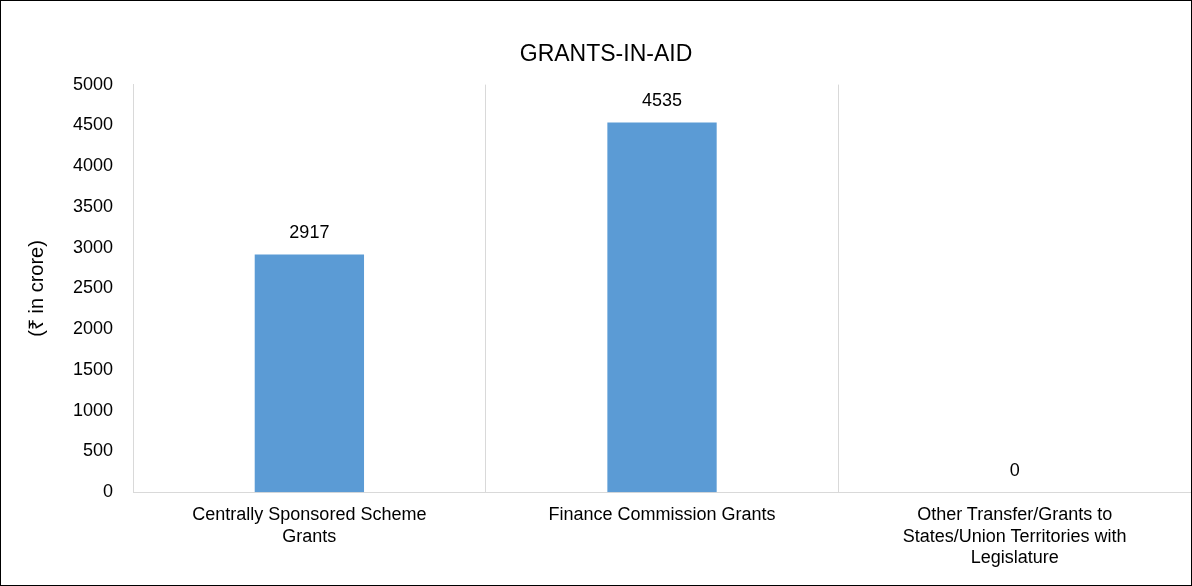  What do you see at coordinates (98, 450) in the screenshot?
I see `y-tick-label: 500` at bounding box center [98, 450].